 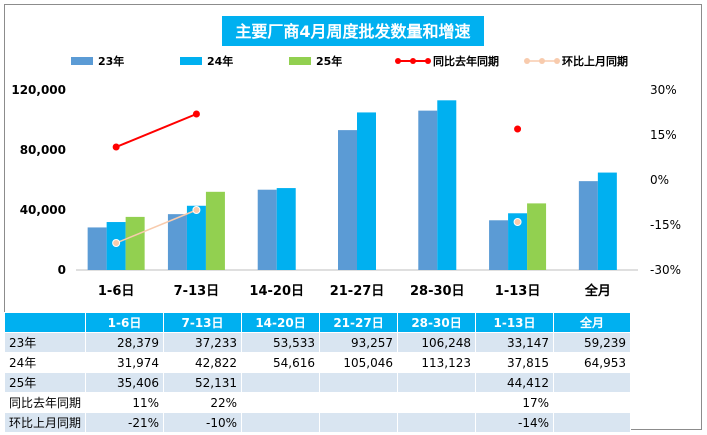 What do you see at coordinates (135, 243) in the screenshot?
I see `bar-25年-1-6日` at bounding box center [135, 243].